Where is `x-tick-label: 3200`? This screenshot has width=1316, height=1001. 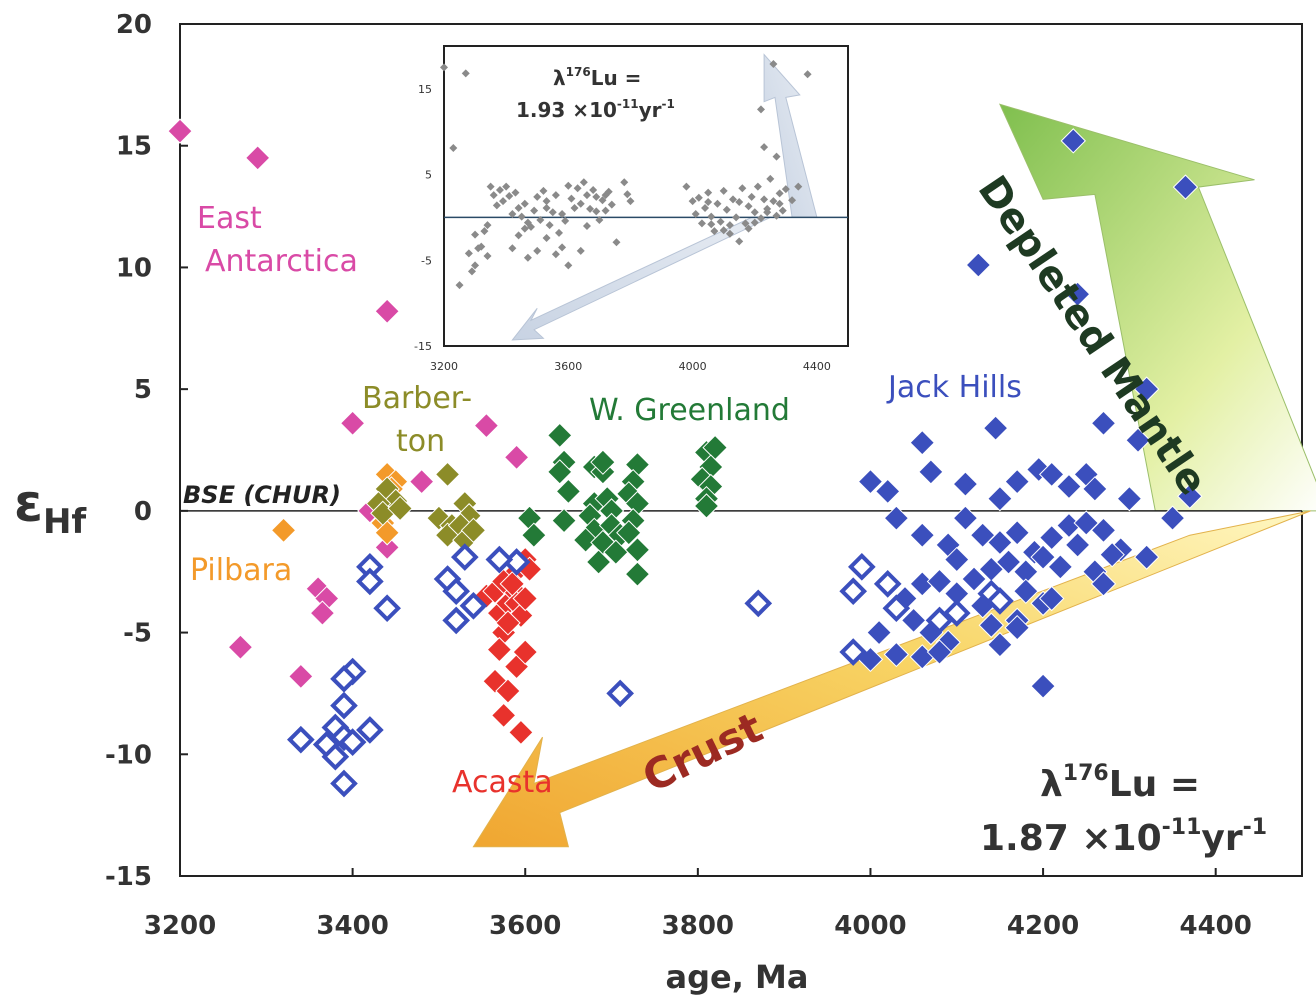 x-tick-label: 3200 is located at coordinates (180, 926).